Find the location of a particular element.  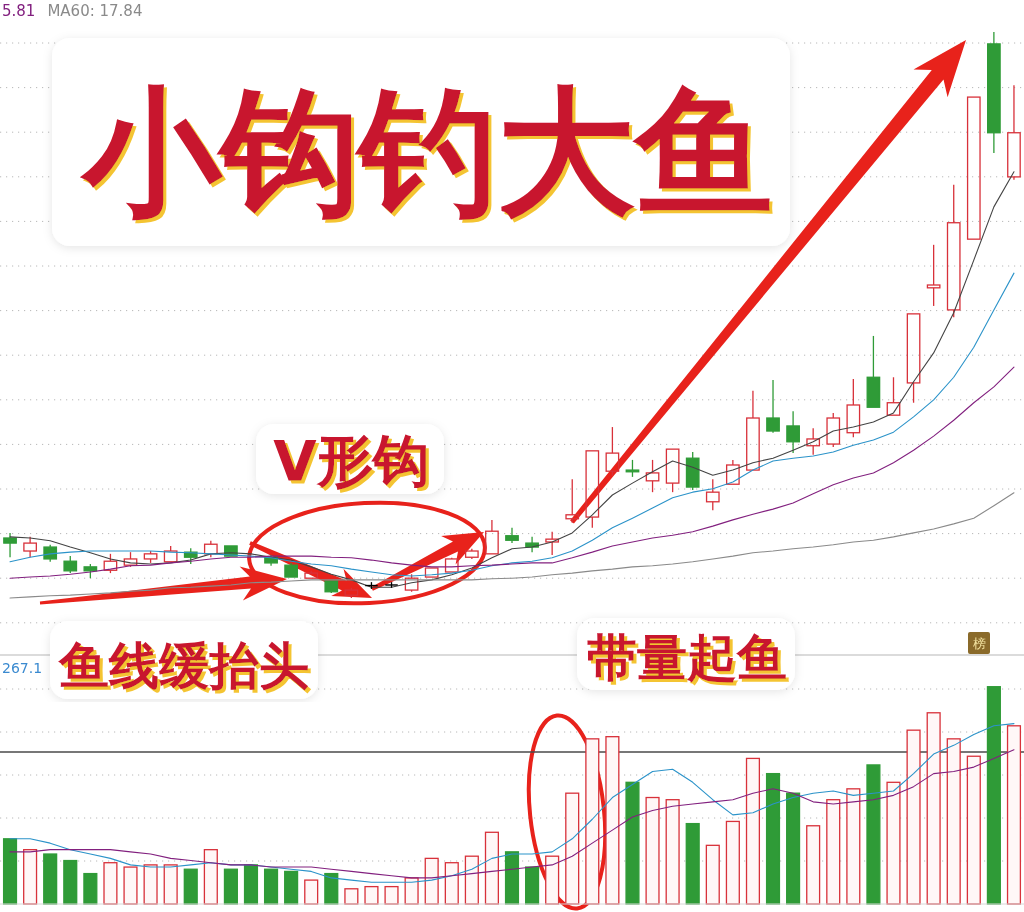

text: 榜 is located at coordinates (979, 643).